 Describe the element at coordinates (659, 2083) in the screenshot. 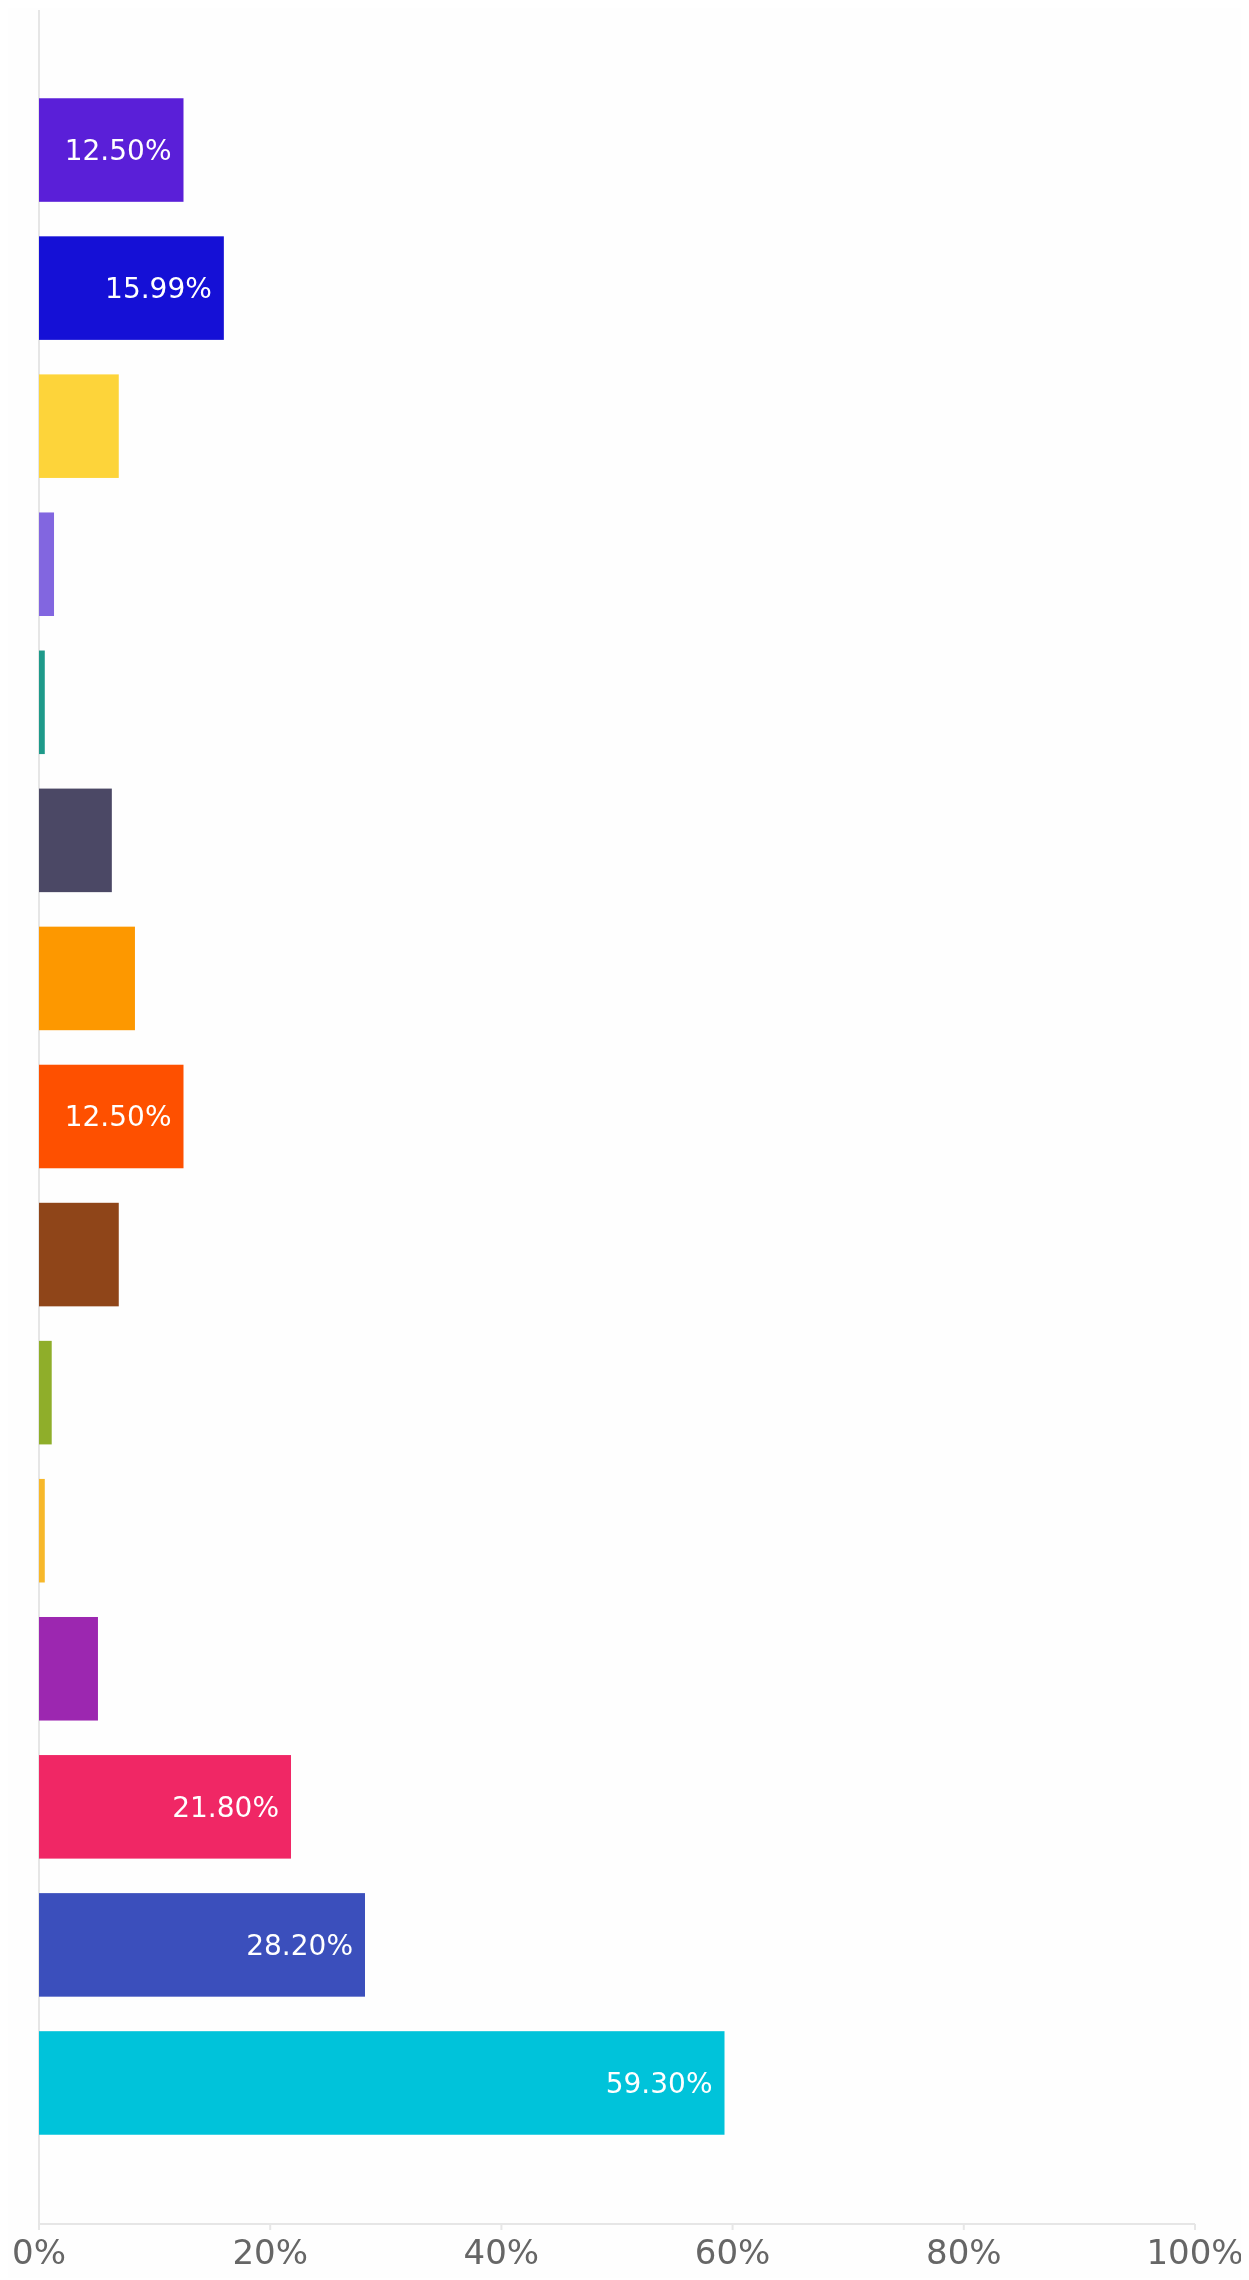

I see `data-label: 59.30%` at that location.